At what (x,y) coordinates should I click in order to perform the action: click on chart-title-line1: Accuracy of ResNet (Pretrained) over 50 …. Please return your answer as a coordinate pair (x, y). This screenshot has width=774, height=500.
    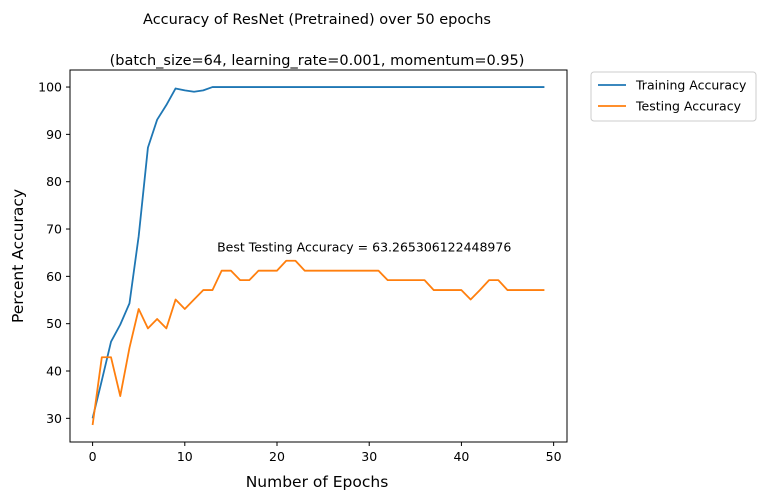
    Looking at the image, I should click on (317, 20).